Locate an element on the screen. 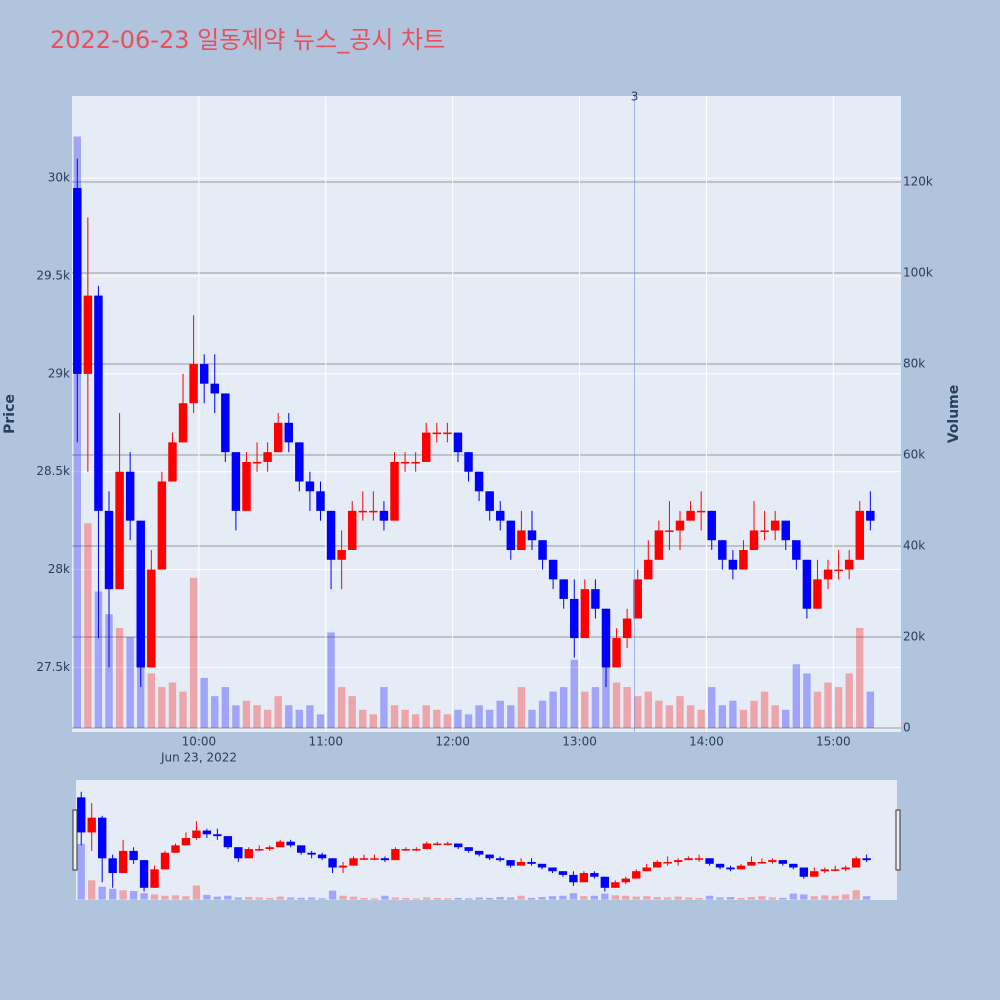  x-tick-label: 13:00 is located at coordinates (579, 742).